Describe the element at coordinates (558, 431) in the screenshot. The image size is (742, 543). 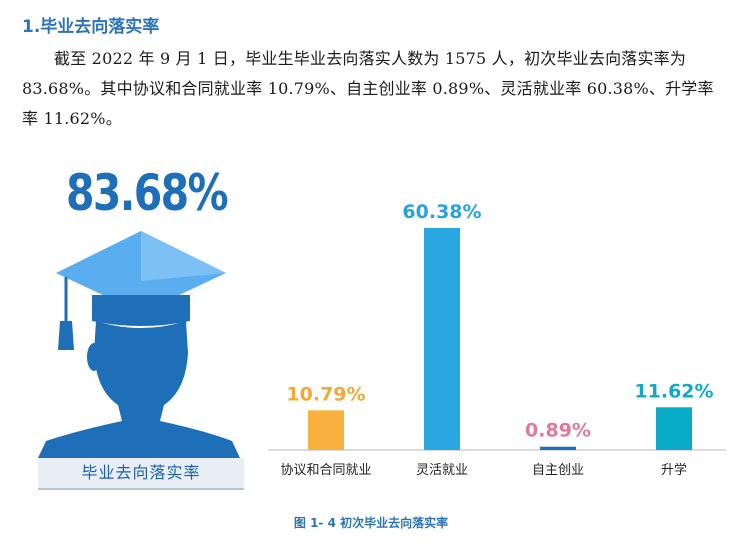
I see `bar-value-label-3: 0.89%` at that location.